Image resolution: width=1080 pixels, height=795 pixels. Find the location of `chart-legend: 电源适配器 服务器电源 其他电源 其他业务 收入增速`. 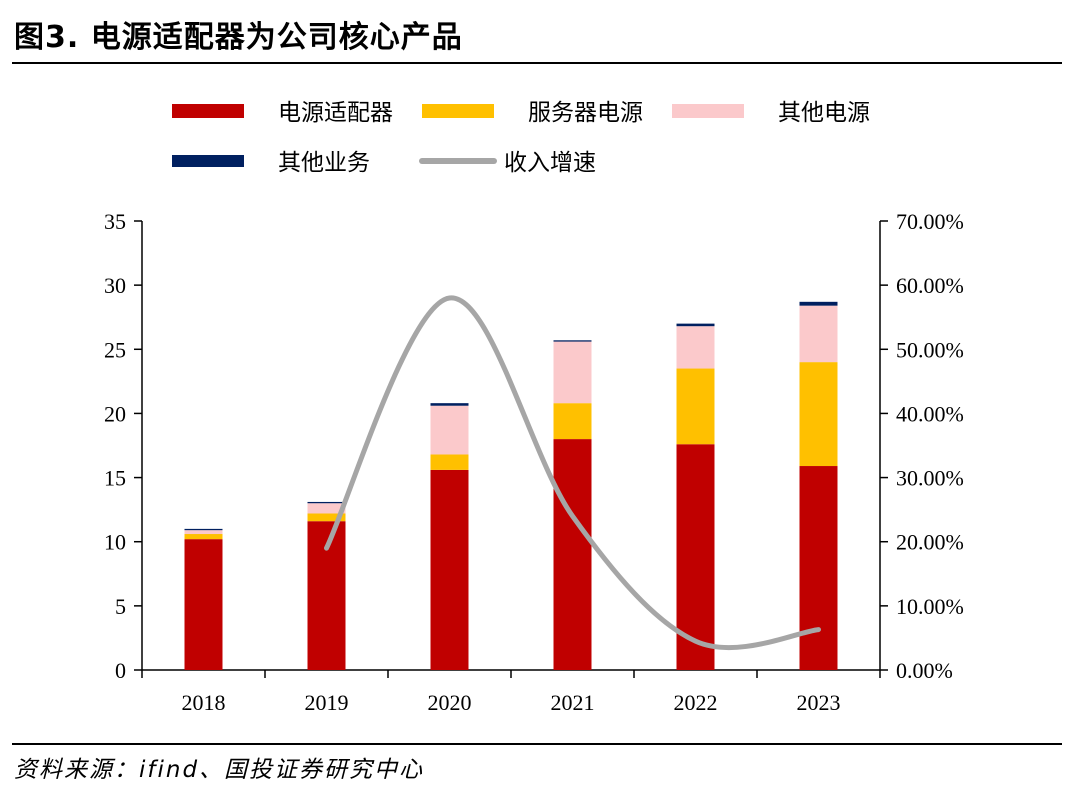

chart-legend: 电源适配器 服务器电源 其他电源 其他业务 收入增速 is located at coordinates (521, 138).